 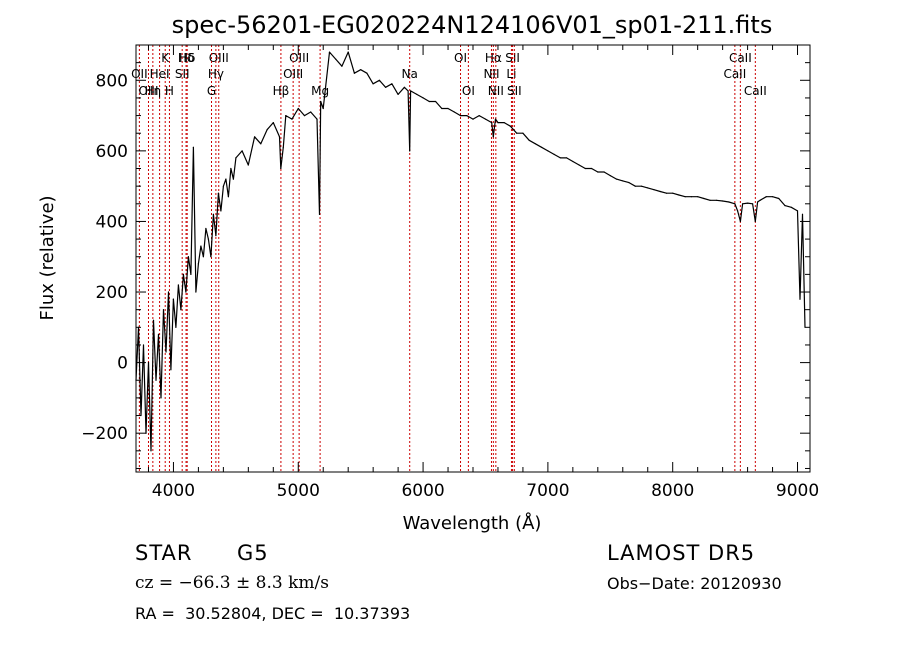 I want to click on observation-date: Obs−Date: 20120930, so click(x=694, y=583).